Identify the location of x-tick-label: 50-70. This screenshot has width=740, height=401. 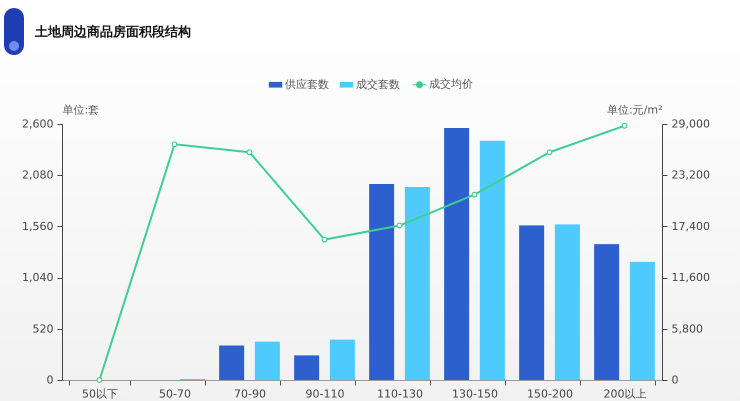
(175, 394).